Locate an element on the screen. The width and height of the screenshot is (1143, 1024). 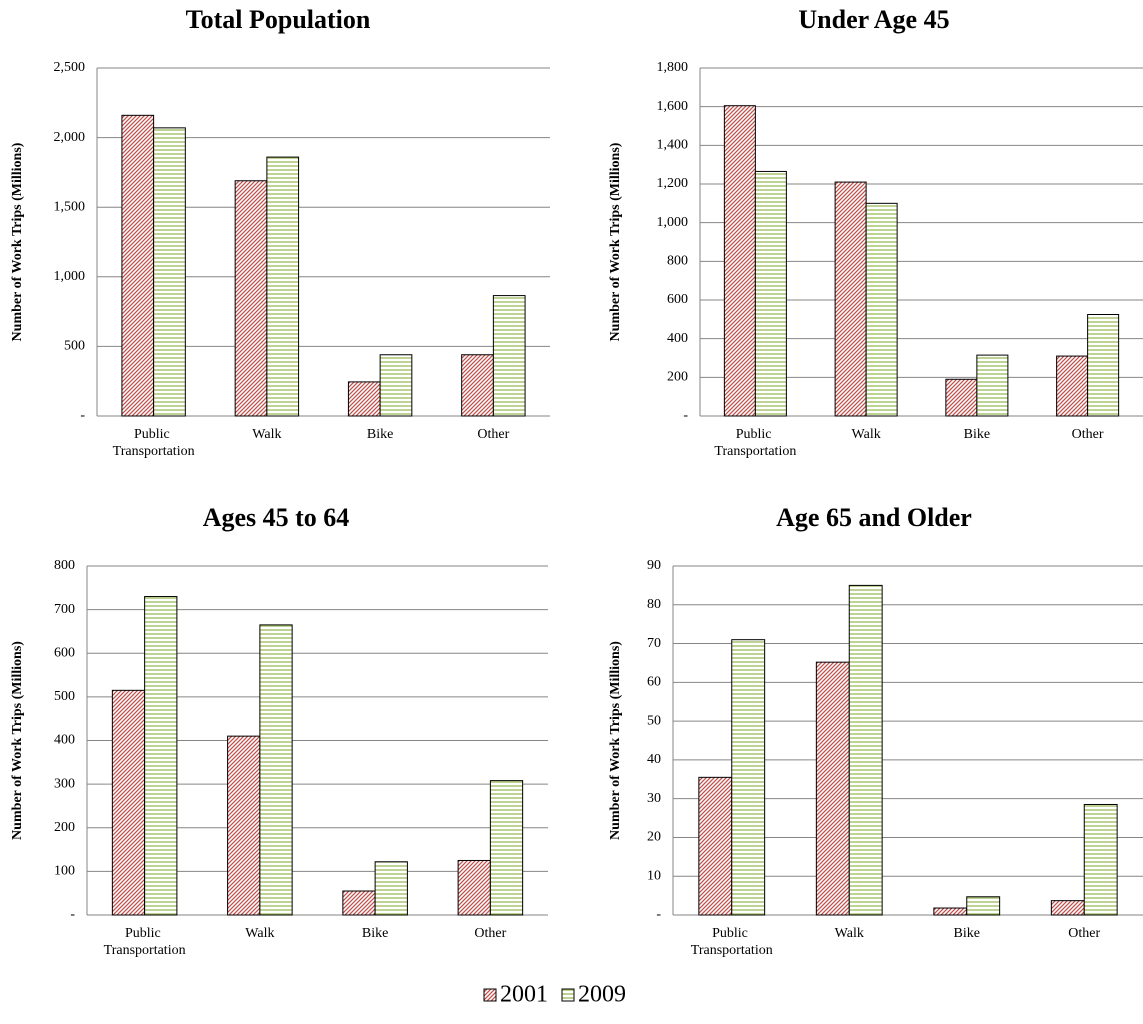
y-tick-label: 1,200 is located at coordinates (673, 183).